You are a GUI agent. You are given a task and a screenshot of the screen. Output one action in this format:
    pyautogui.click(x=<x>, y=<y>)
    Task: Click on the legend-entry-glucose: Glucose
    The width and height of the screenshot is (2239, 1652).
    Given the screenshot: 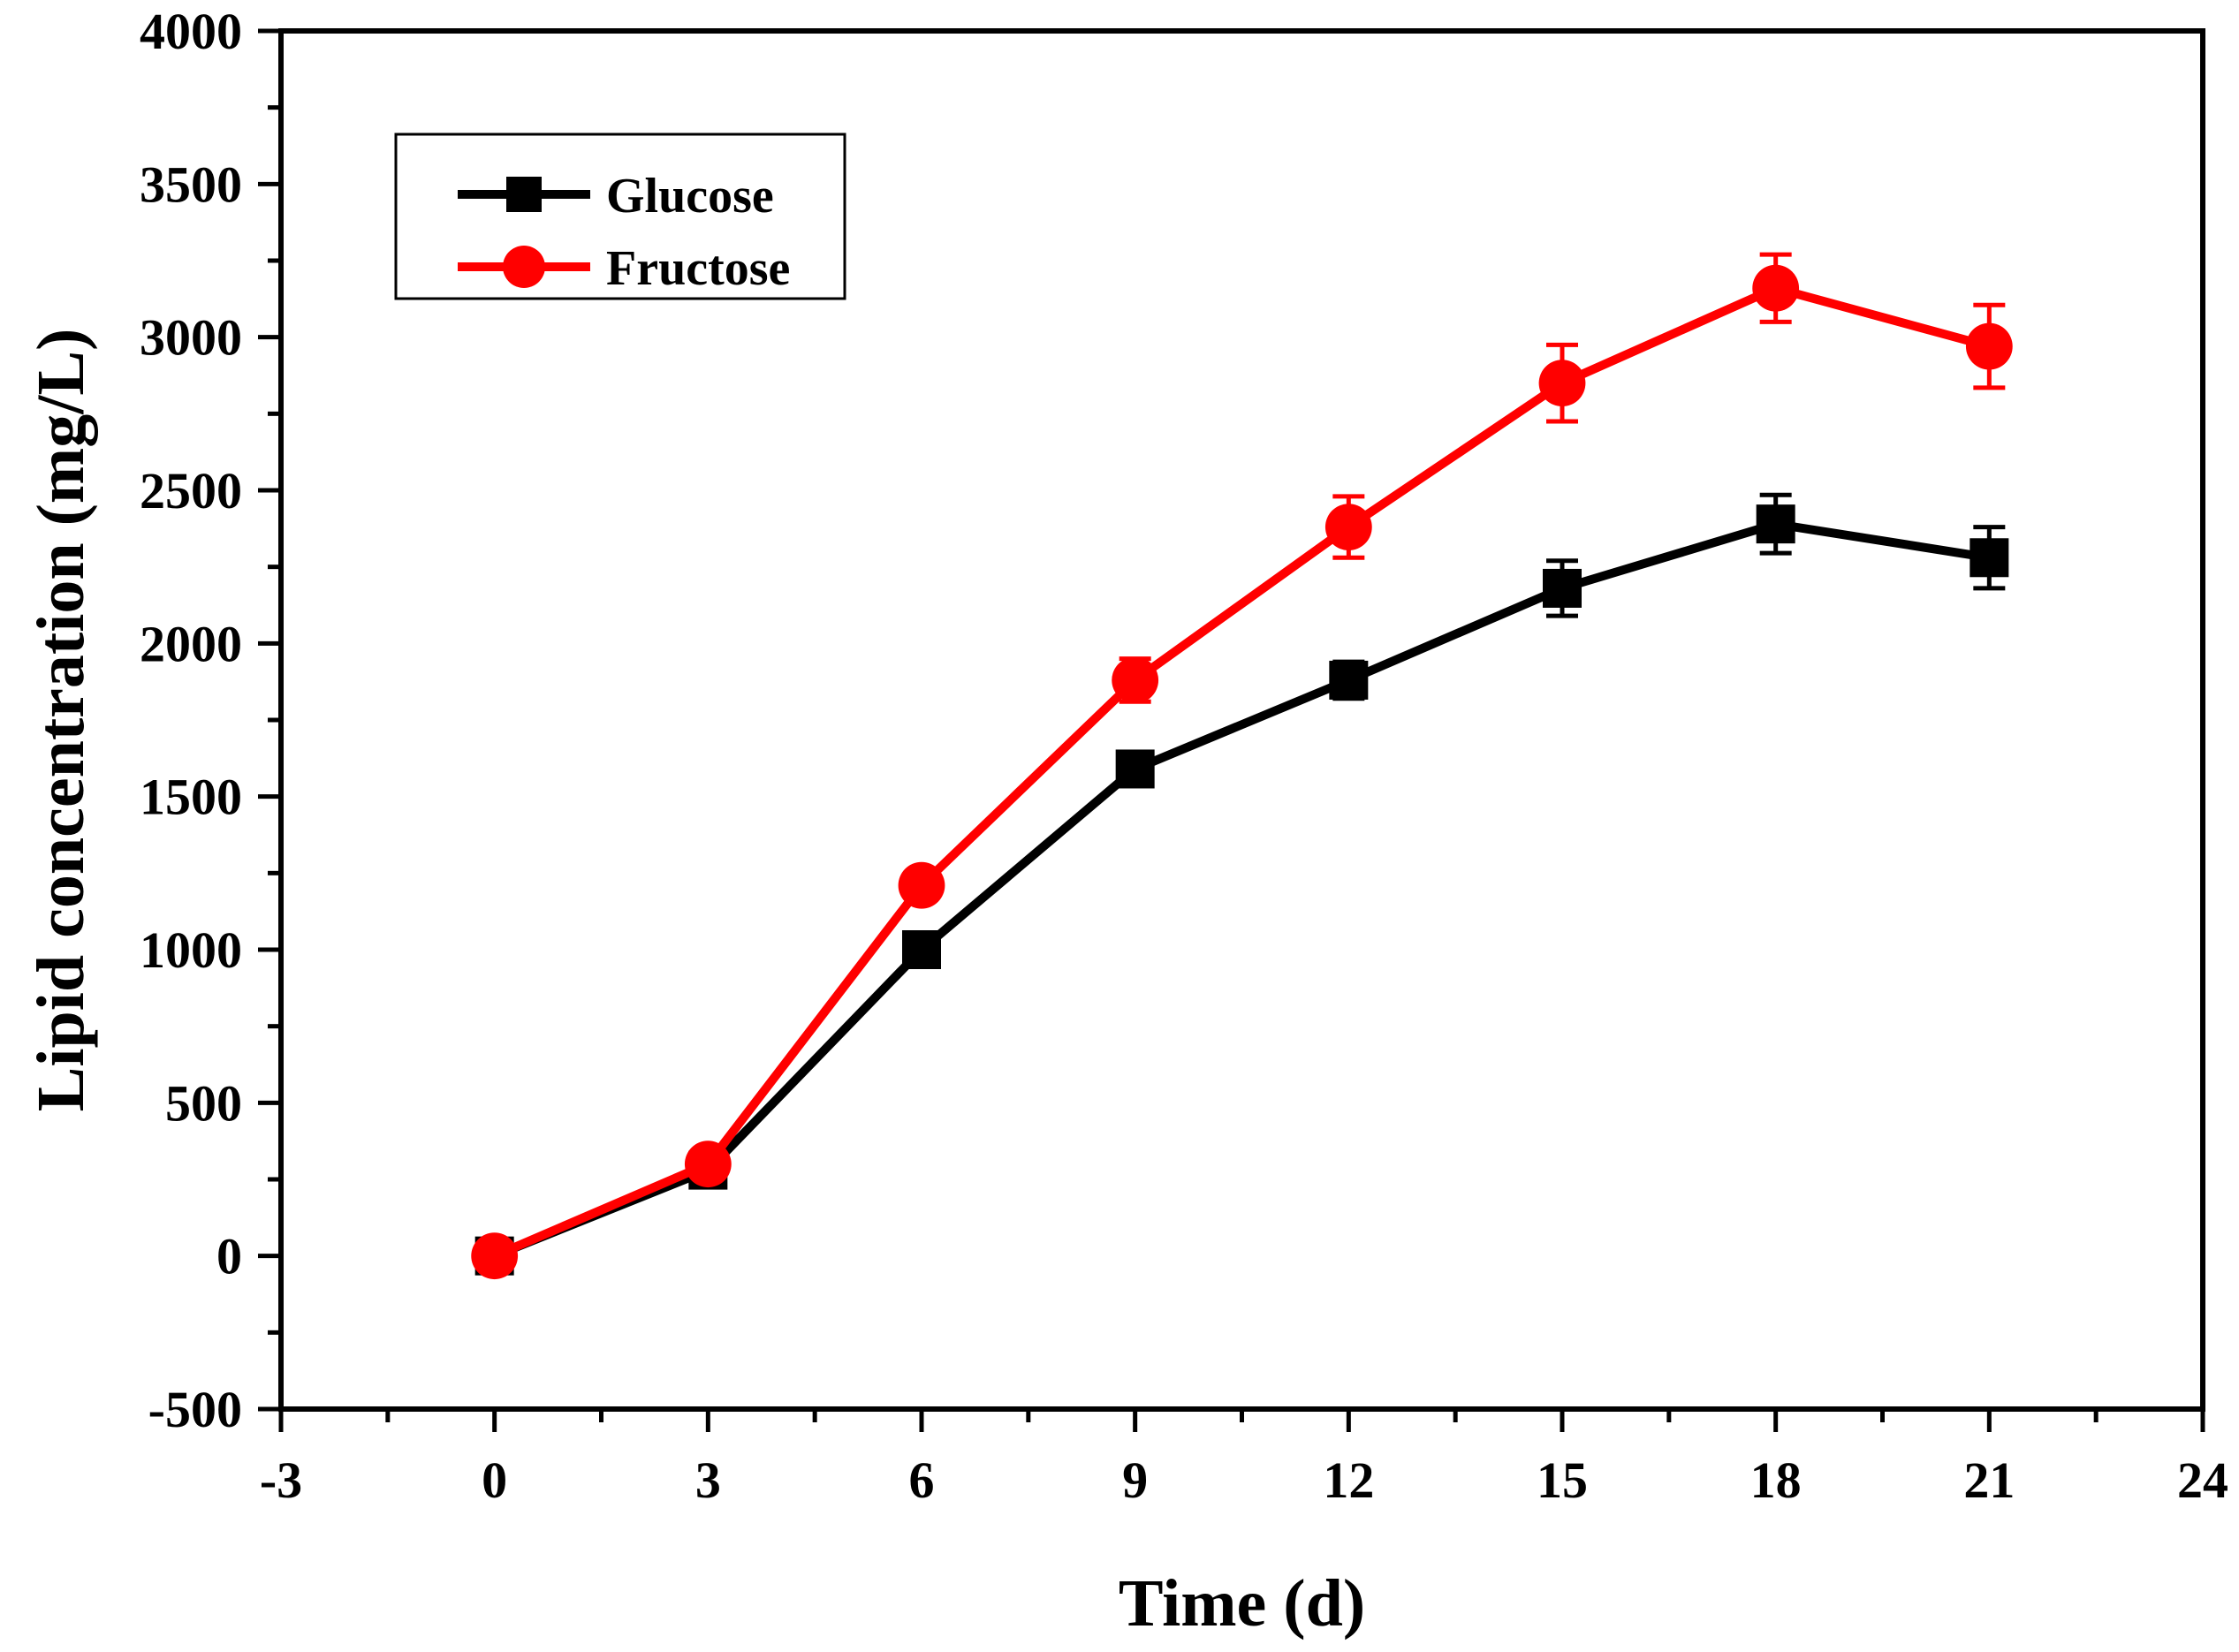 What is the action you would take?
    pyautogui.click(x=616, y=196)
    